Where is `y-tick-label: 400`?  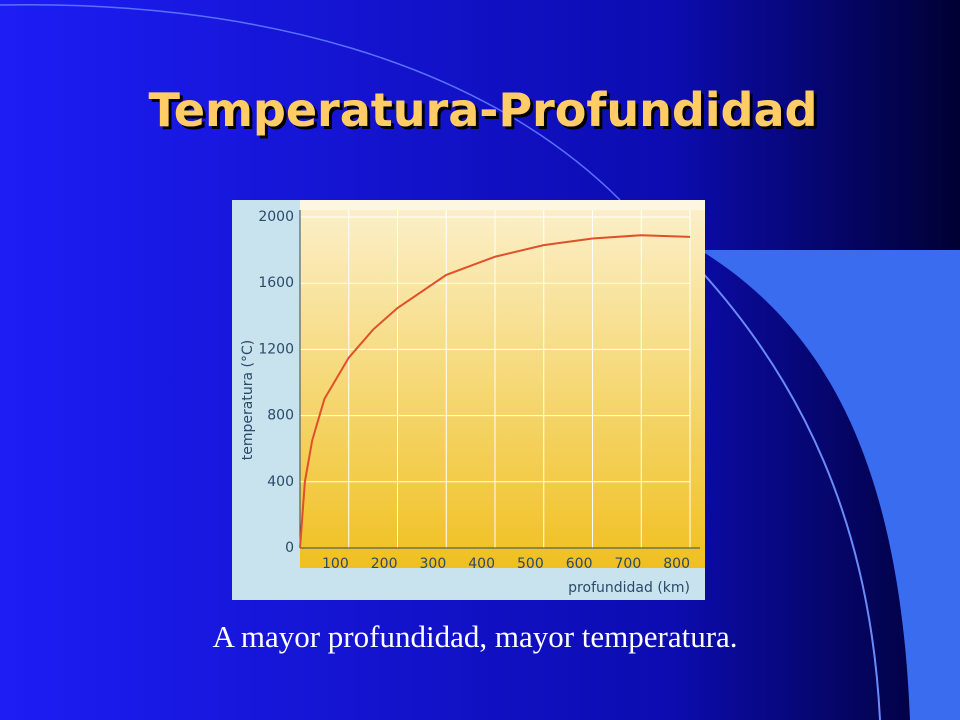 y-tick-label: 400 is located at coordinates (280, 482).